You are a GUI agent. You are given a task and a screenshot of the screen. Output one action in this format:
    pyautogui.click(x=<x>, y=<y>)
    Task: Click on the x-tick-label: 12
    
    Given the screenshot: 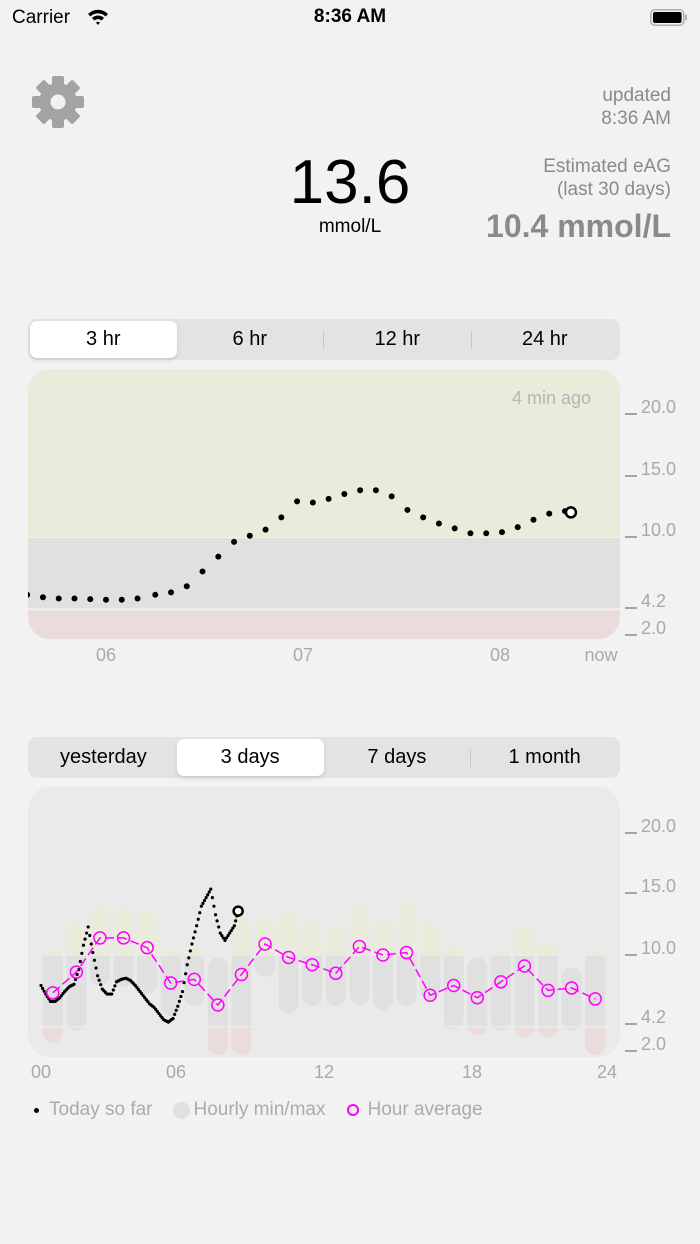 What is the action you would take?
    pyautogui.click(x=324, y=1072)
    